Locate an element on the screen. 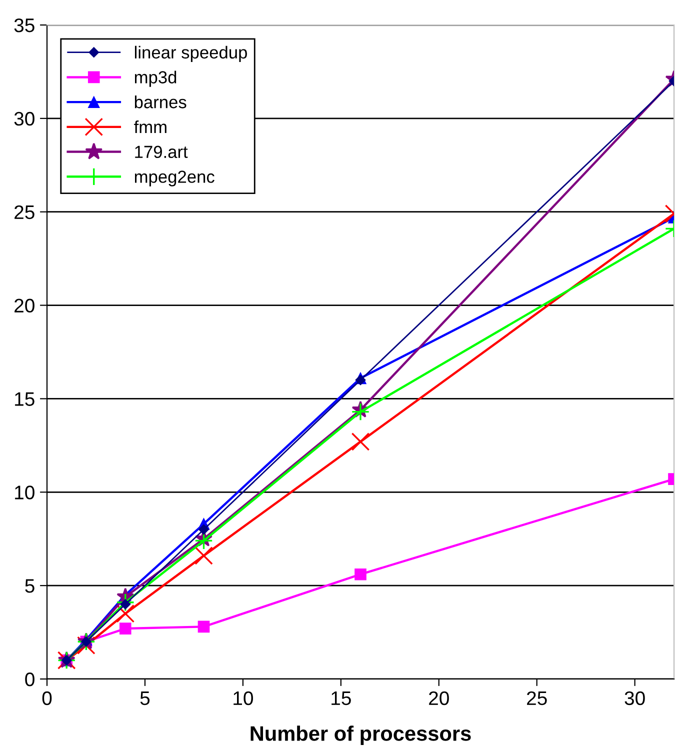  y-tick-label: 10 is located at coordinates (24, 493).